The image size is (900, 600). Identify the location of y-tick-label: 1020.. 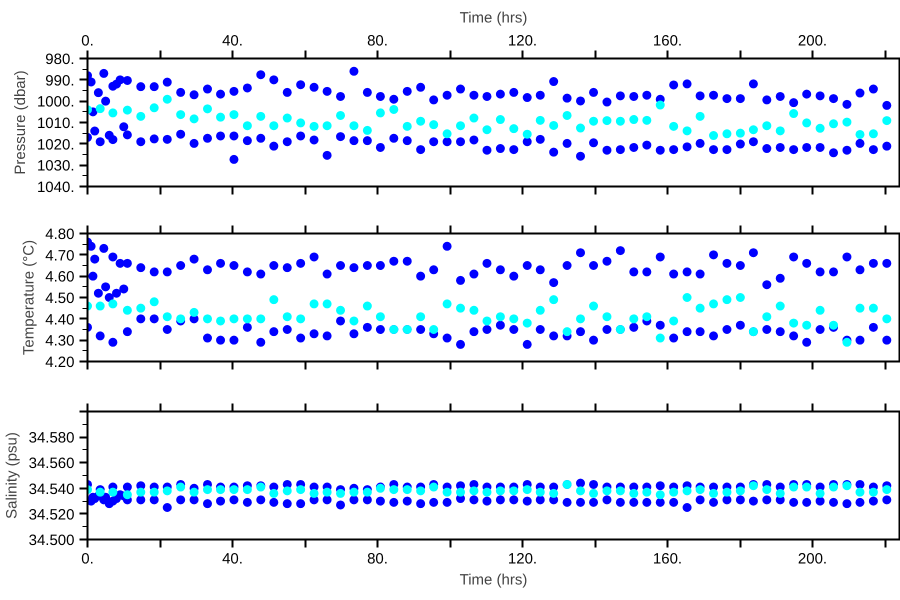
(55, 145).